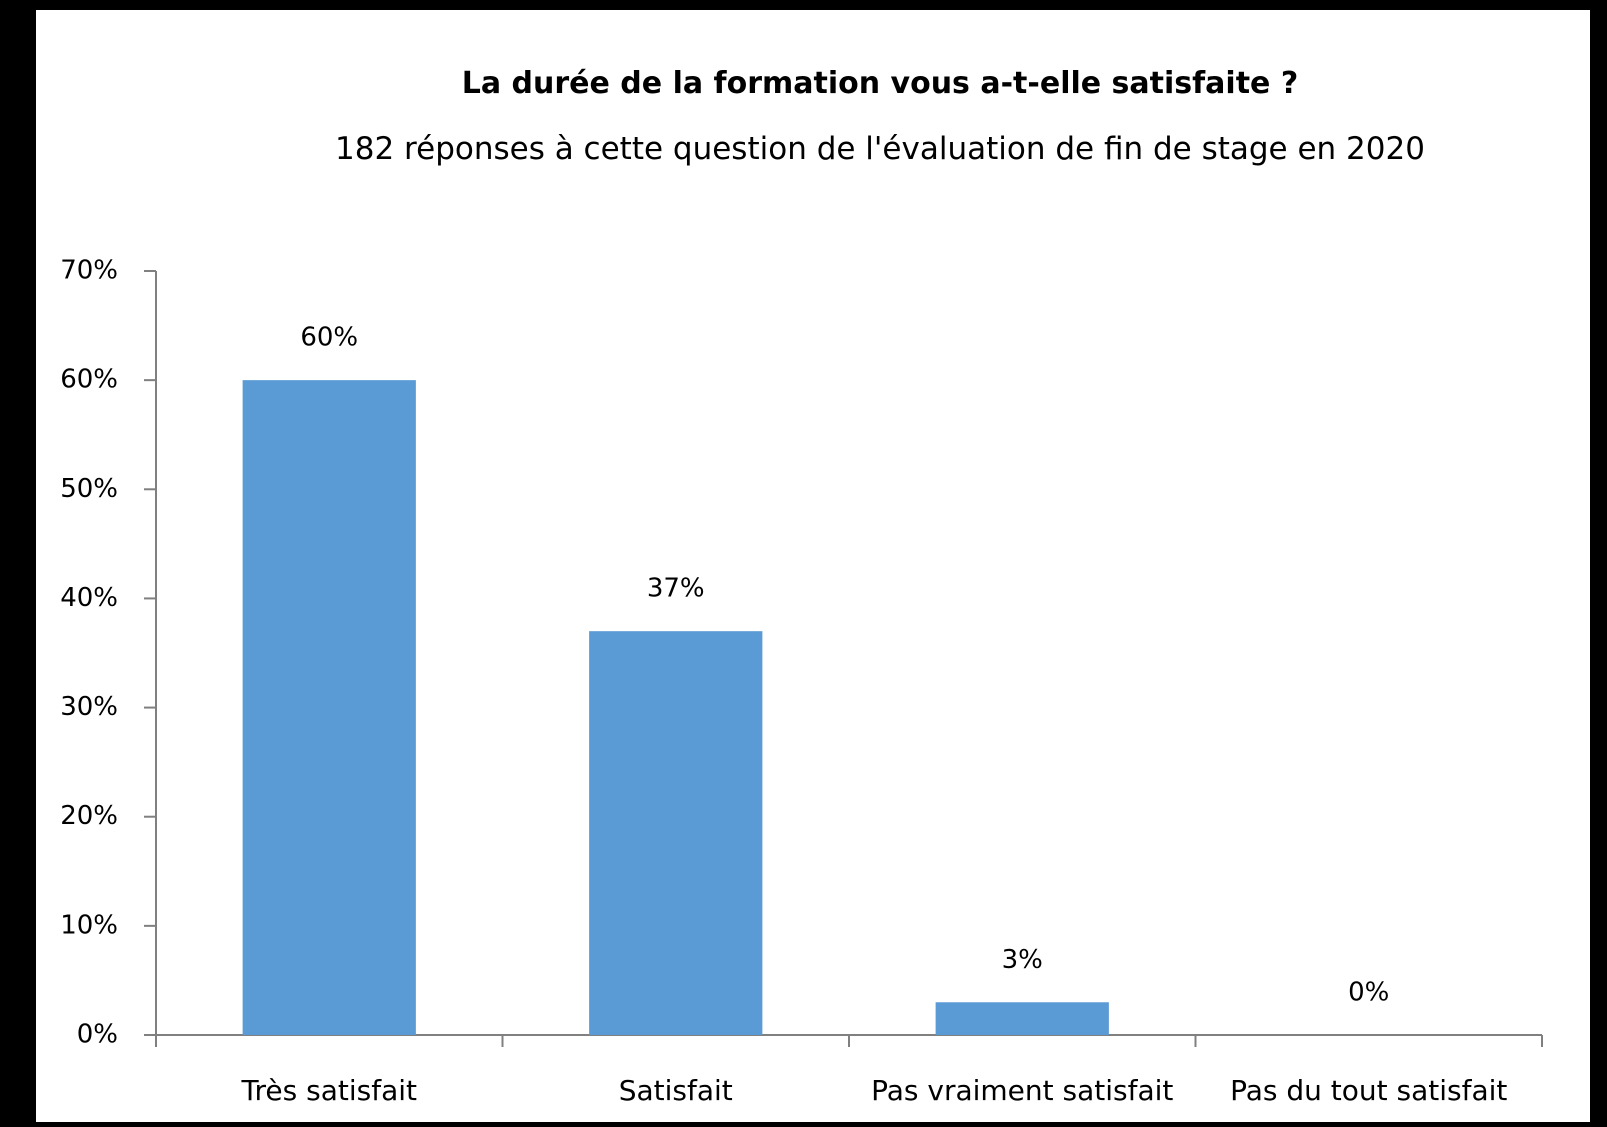 The height and width of the screenshot is (1127, 1607). I want to click on data-label: 37%, so click(676, 589).